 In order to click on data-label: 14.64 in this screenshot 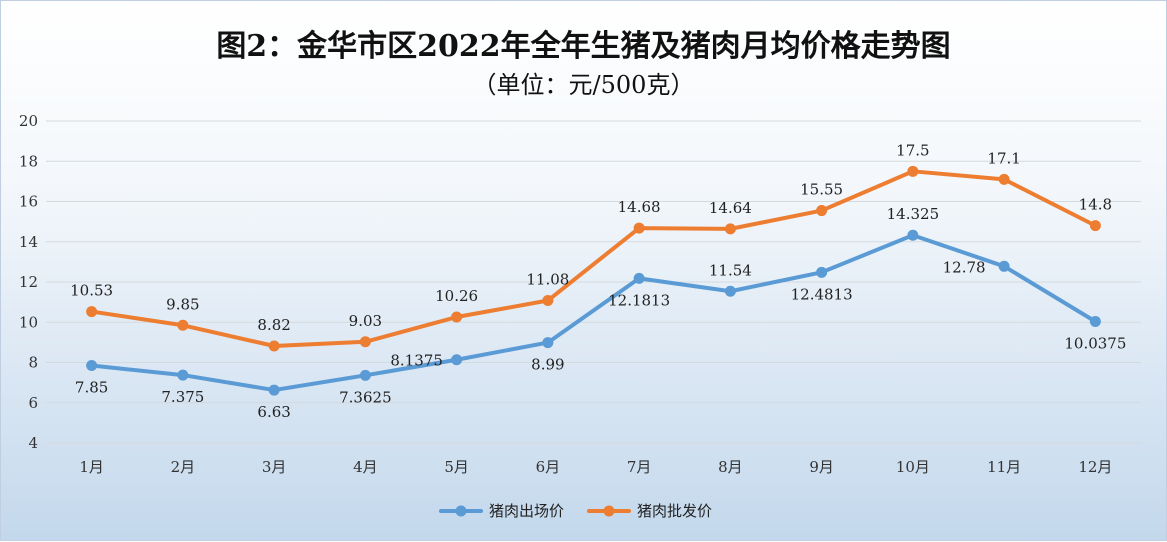, I will do `click(730, 208)`.